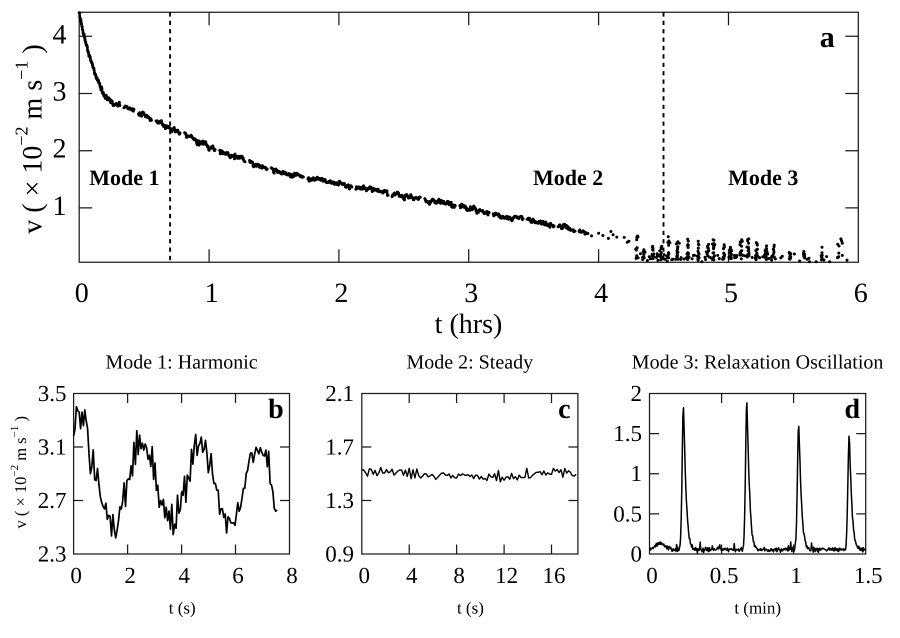 Image resolution: width=900 pixels, height=638 pixels. What do you see at coordinates (52, 393) in the screenshot?
I see `svg-text: 3.5` at bounding box center [52, 393].